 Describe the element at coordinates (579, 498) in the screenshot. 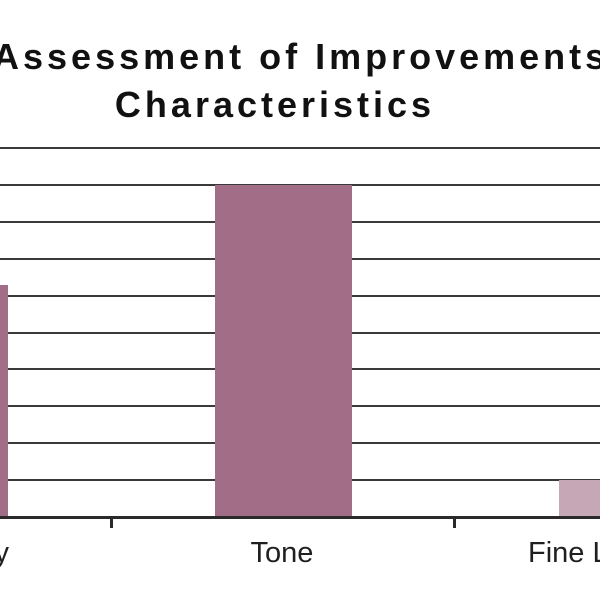

I see `bar-fine-lines` at that location.